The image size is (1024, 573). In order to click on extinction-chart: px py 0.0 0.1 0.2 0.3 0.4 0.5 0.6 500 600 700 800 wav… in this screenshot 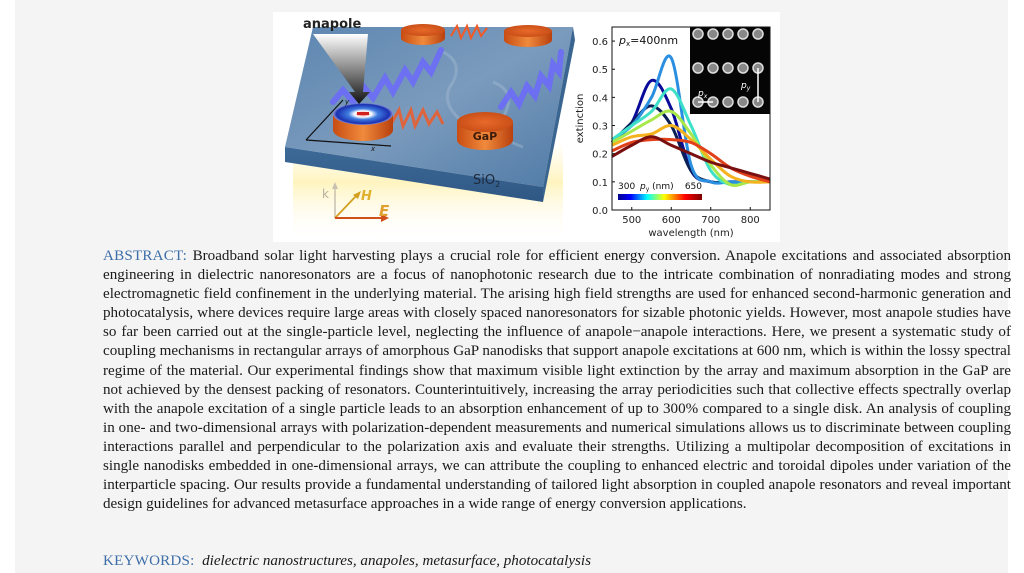, I will do `click(673, 132)`.